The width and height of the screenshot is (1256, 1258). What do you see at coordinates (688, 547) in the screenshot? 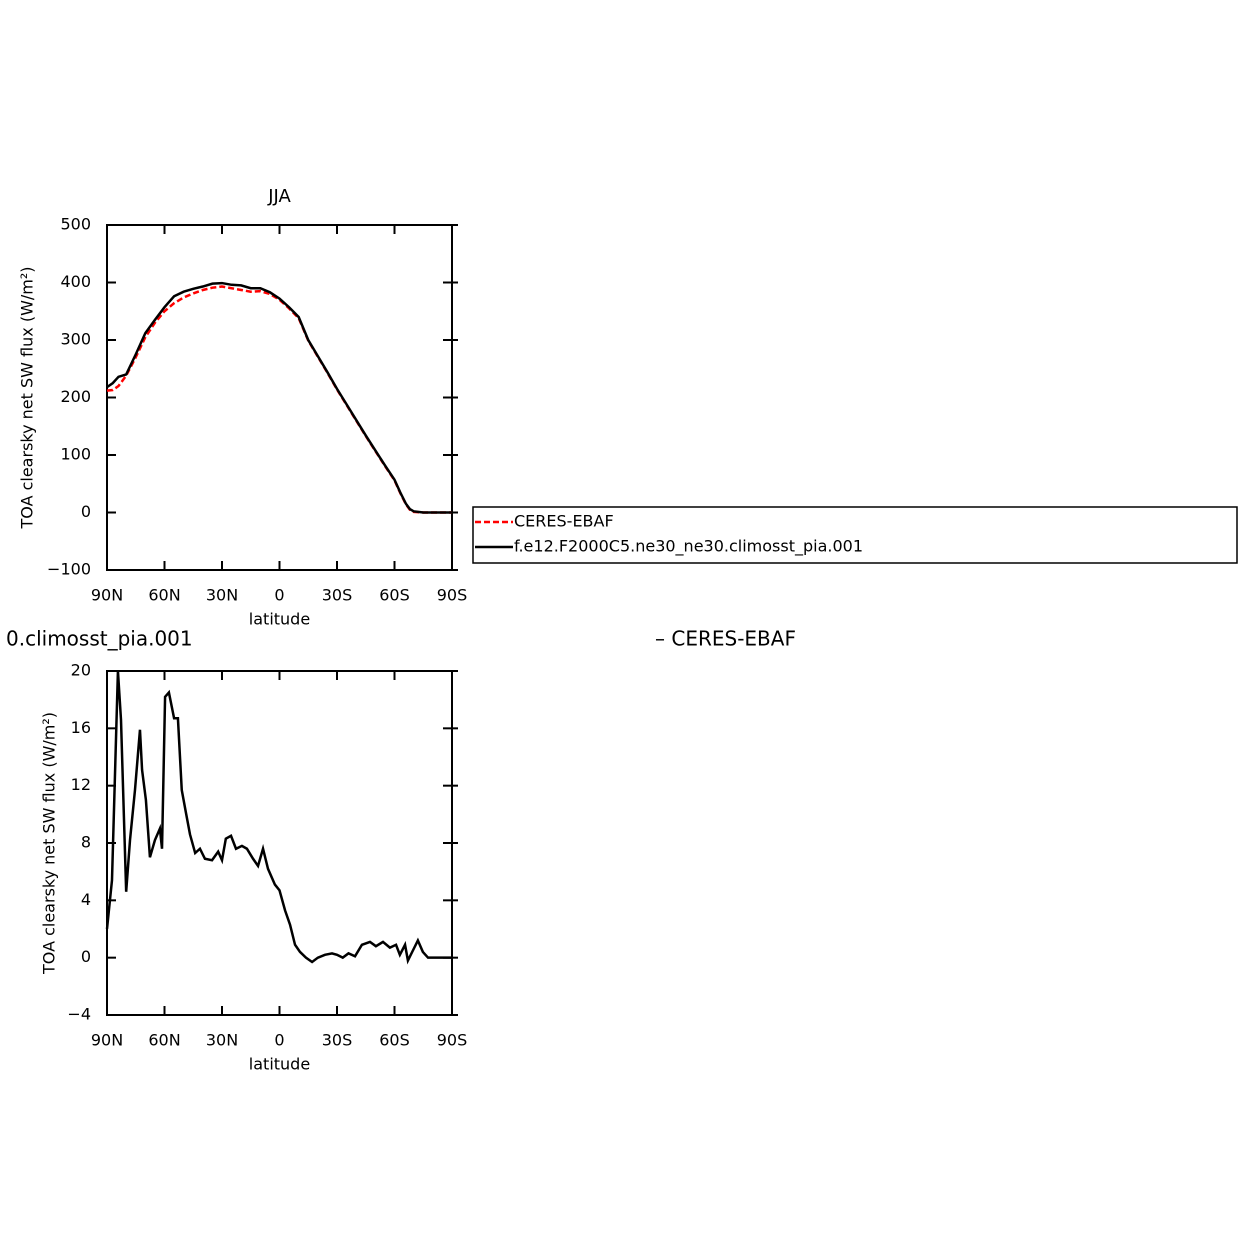
I see `legend-label: f.e12.F2000C5.ne30_ne30.climosst_pia.001` at bounding box center [688, 547].